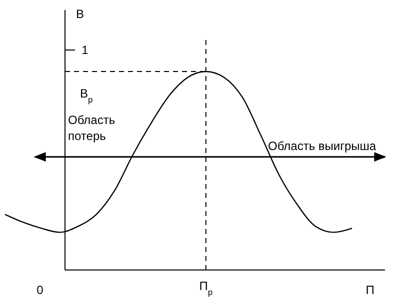  What do you see at coordinates (322, 146) in the screenshot?
I see `annotation: Область выигрыша` at bounding box center [322, 146].